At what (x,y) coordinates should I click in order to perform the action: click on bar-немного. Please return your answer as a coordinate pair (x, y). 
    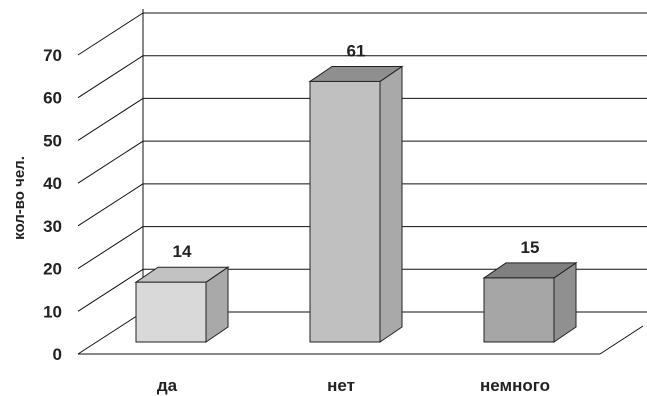
    Looking at the image, I should click on (530, 302).